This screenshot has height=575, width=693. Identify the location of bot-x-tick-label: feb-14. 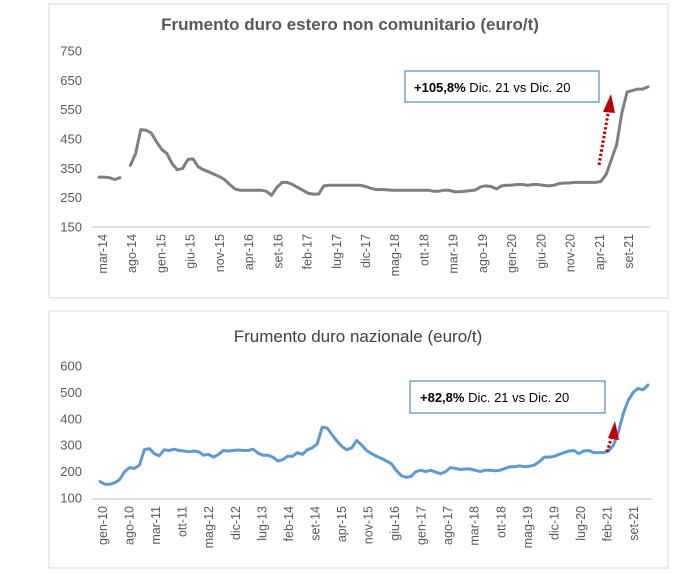
(289, 523).